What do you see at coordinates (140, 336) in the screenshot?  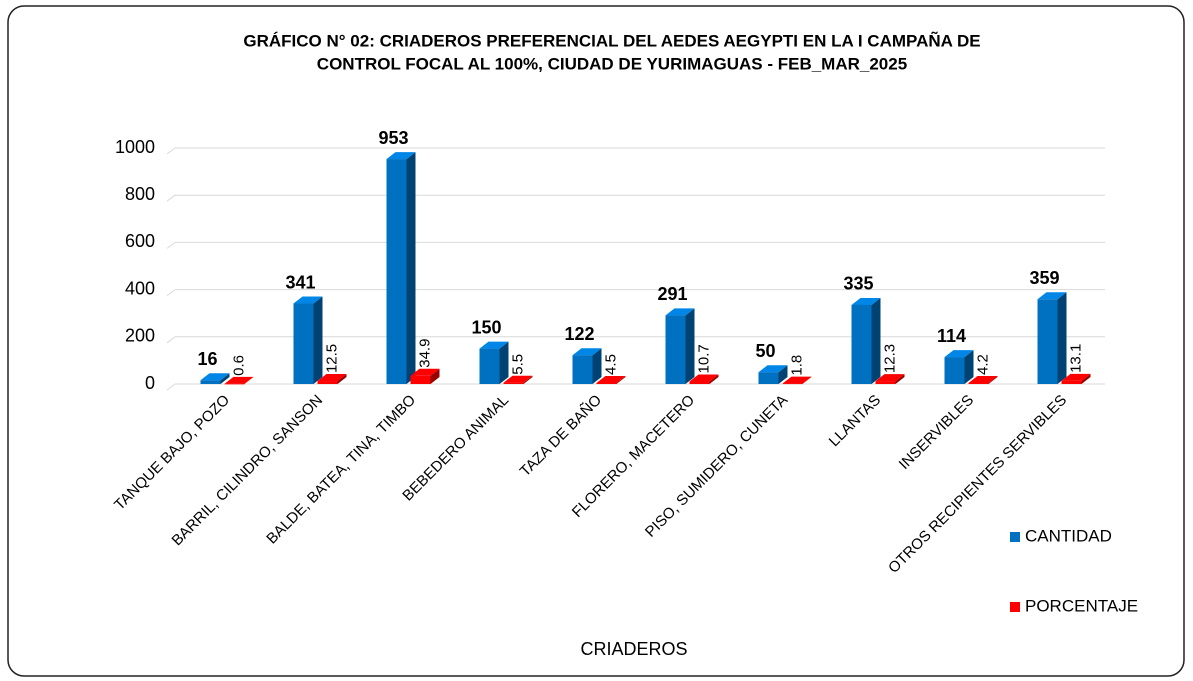 I see `y-tick-label: 200` at bounding box center [140, 336].